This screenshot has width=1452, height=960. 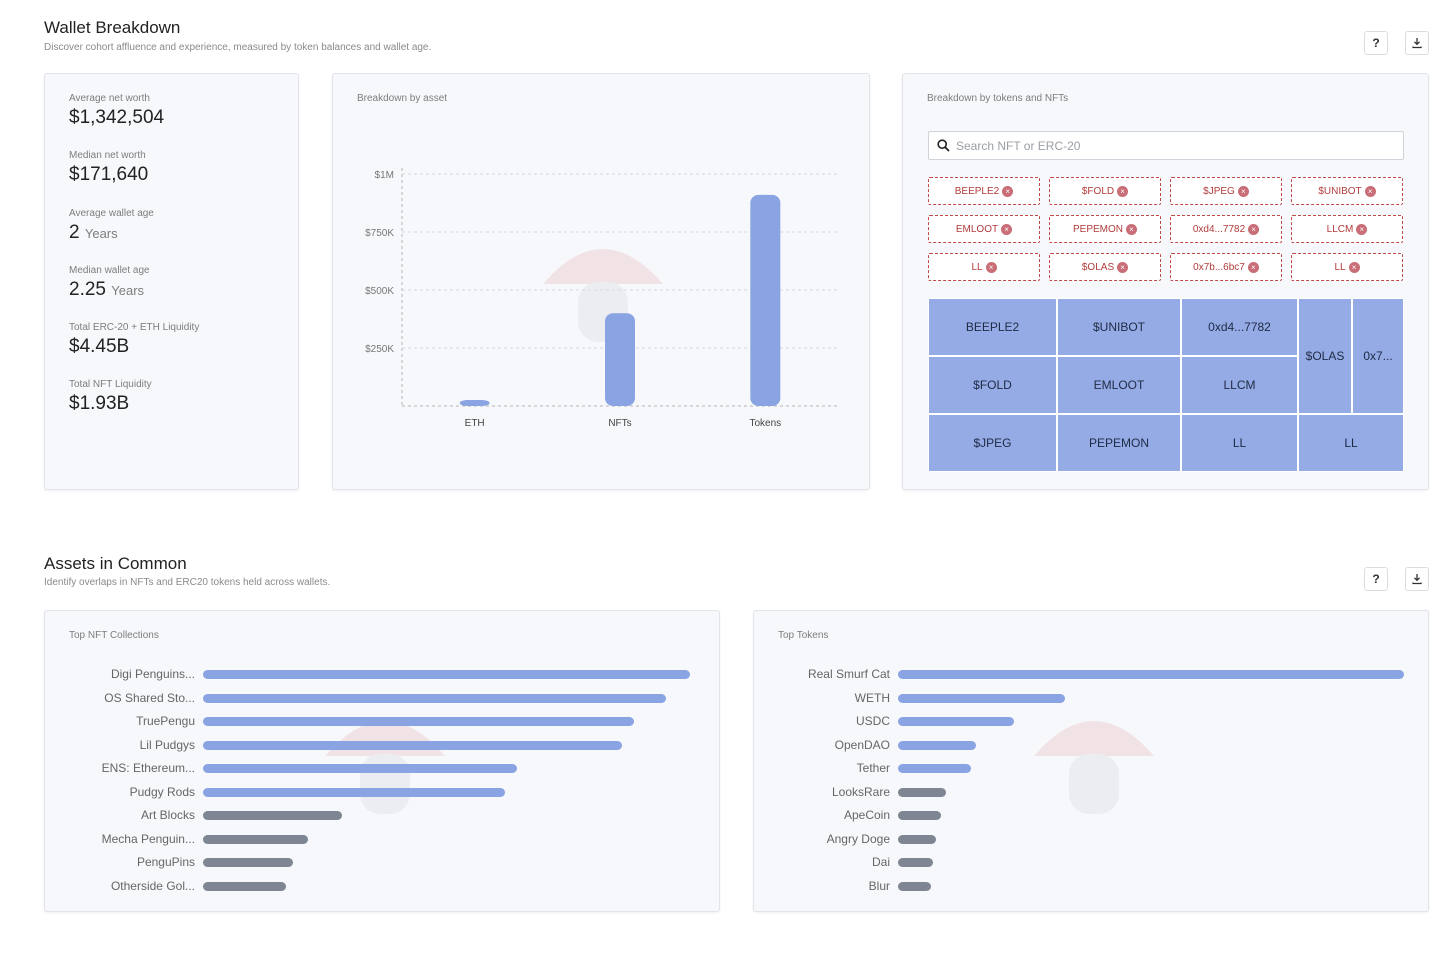 What do you see at coordinates (1239, 327) in the screenshot?
I see `treemap-cell: 0xd4...7782` at bounding box center [1239, 327].